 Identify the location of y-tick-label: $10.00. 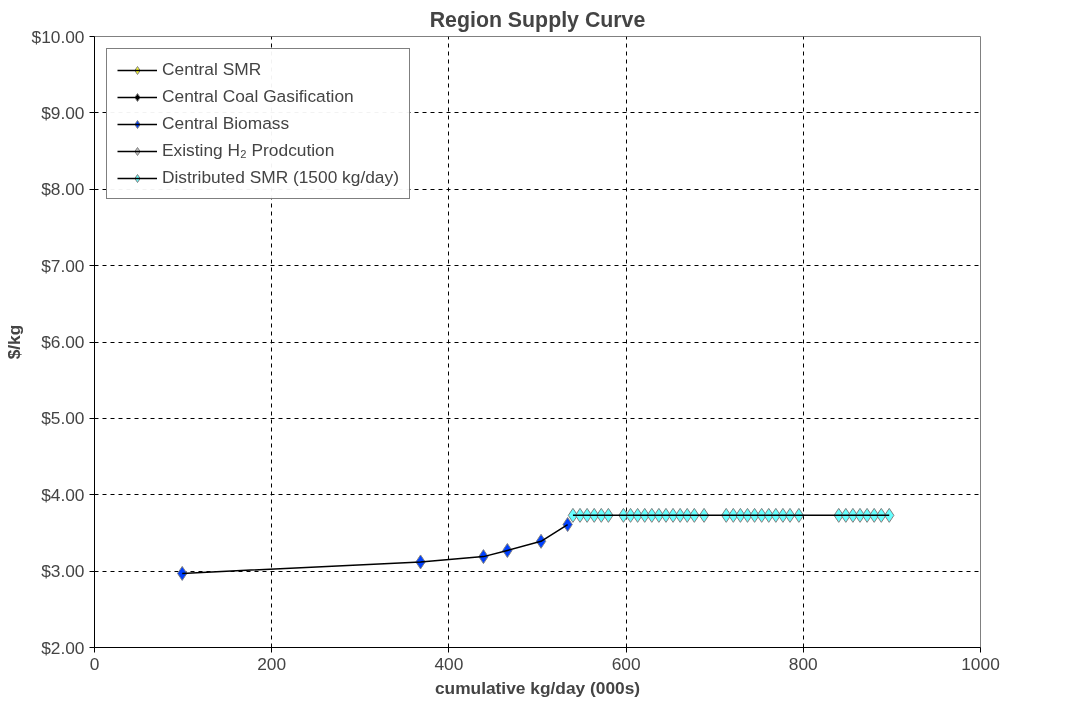
(58, 36).